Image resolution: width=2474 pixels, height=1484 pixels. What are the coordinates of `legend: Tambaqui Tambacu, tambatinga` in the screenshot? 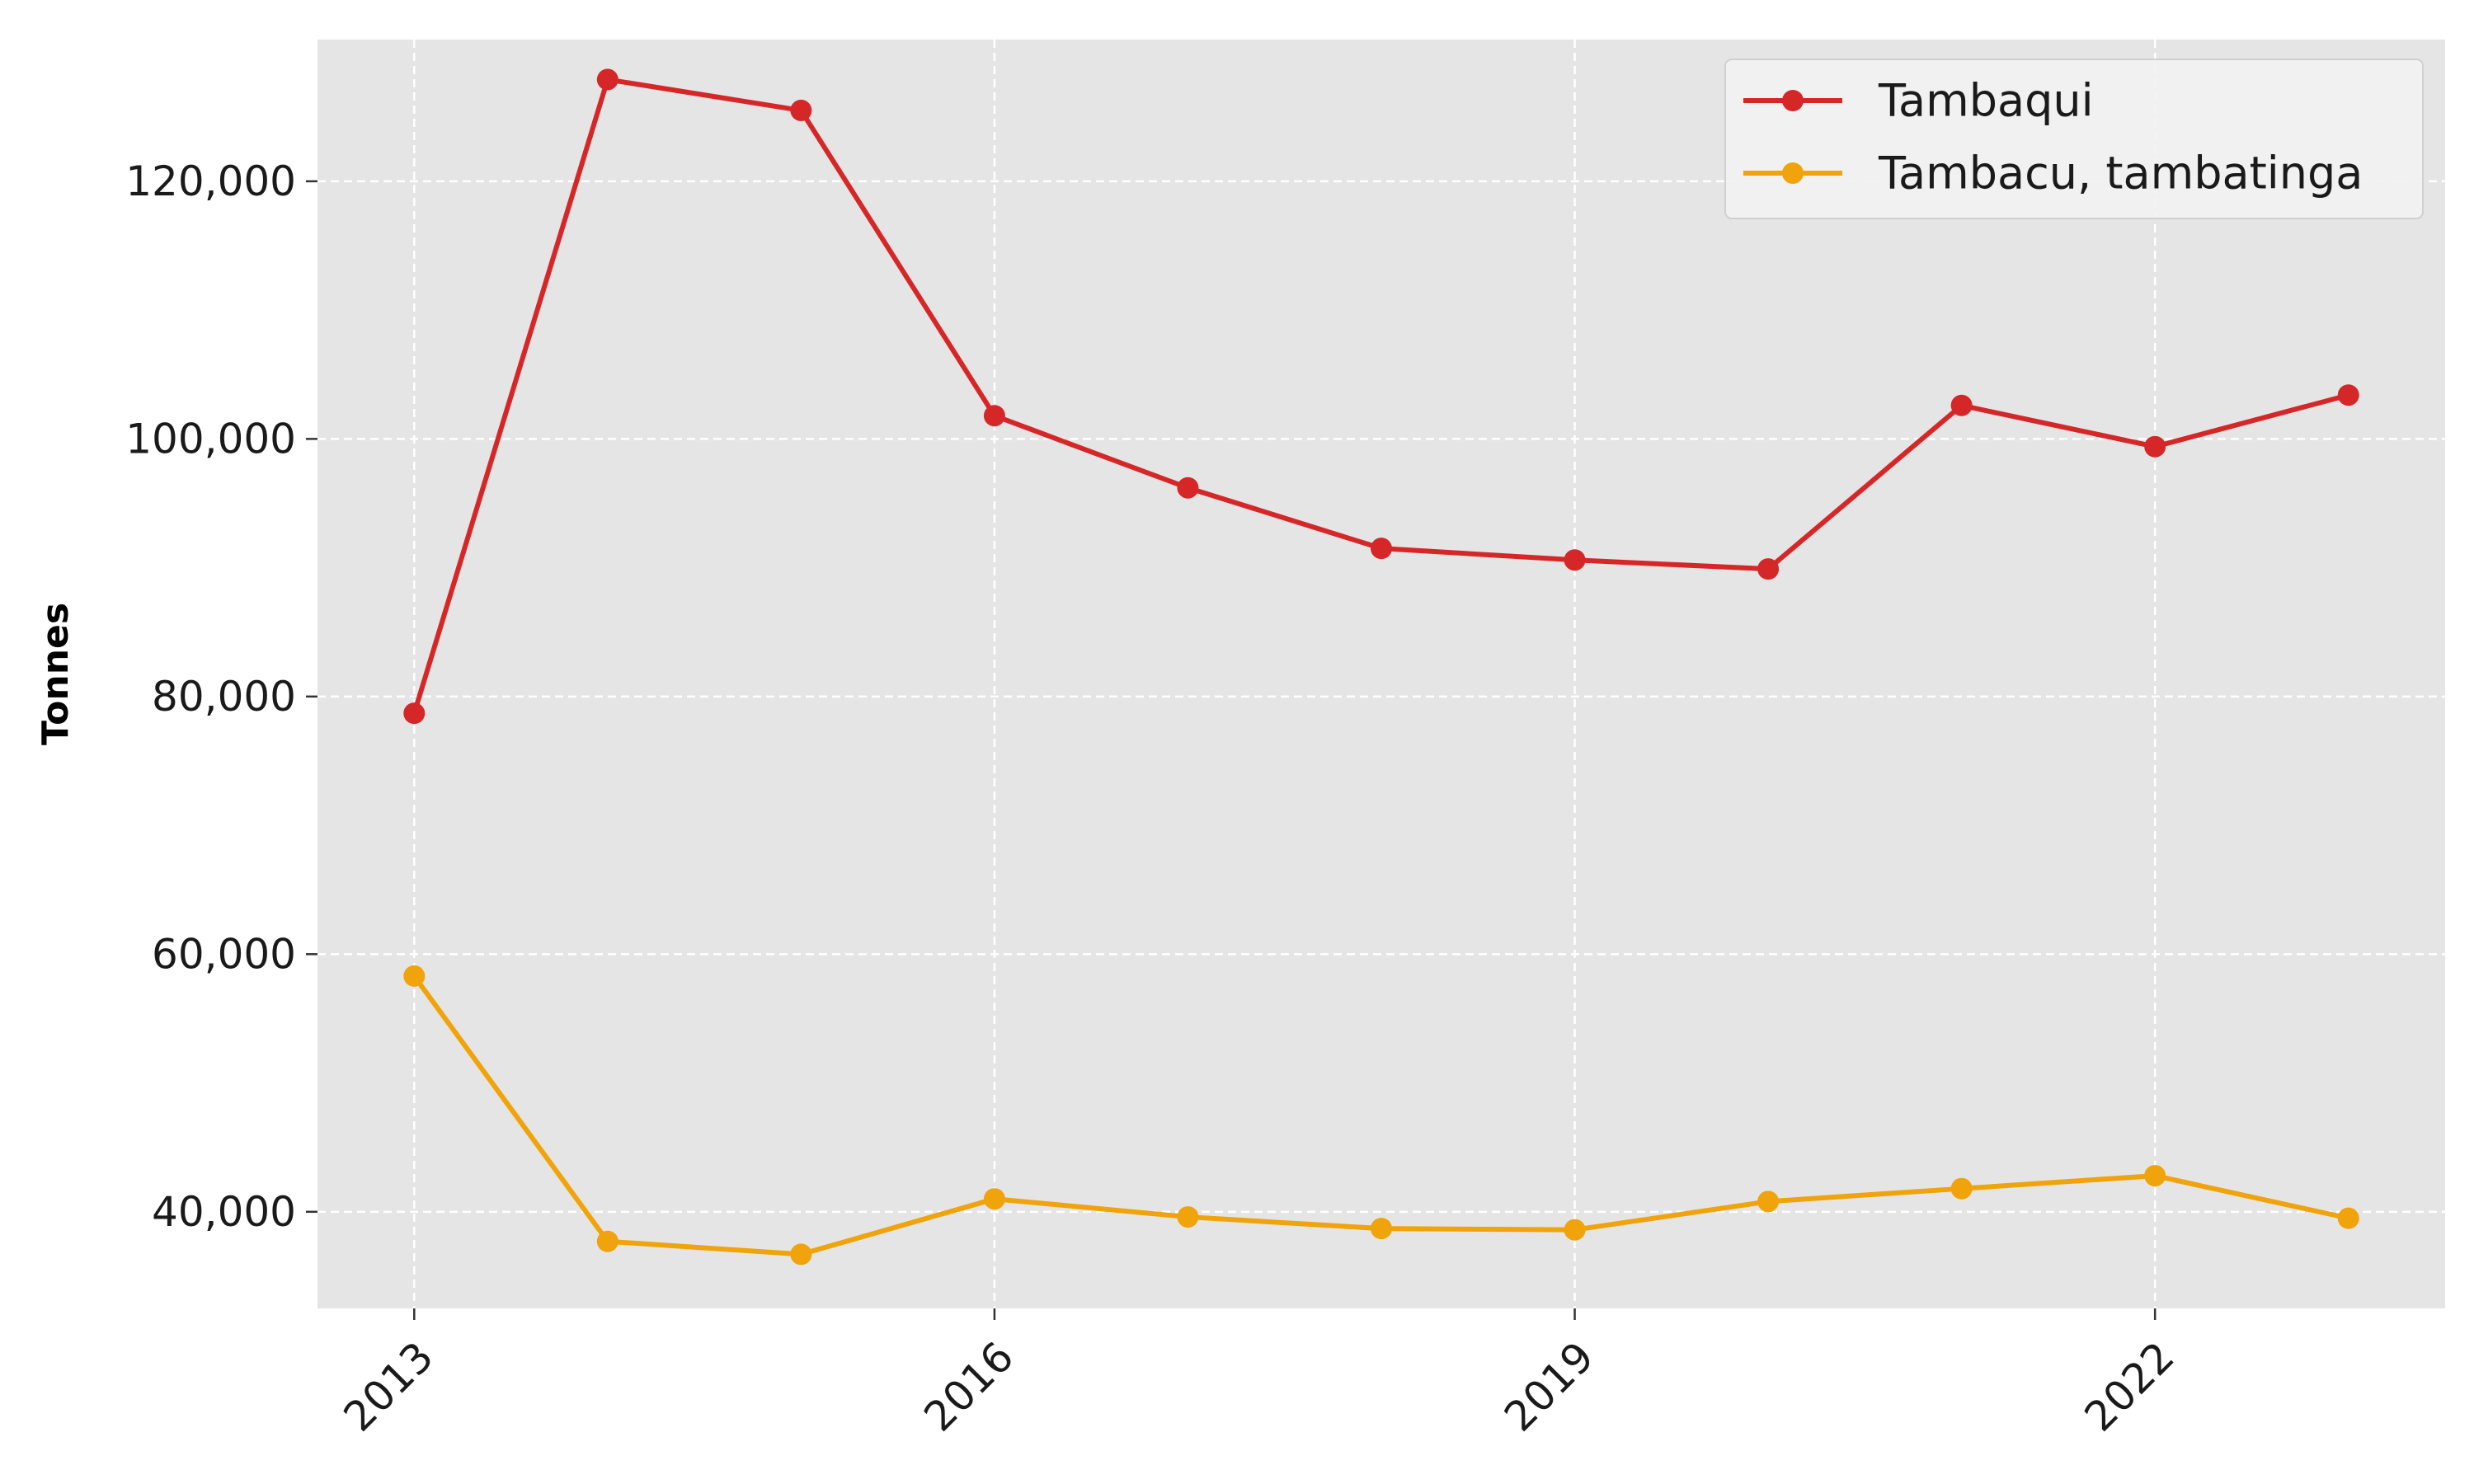 It's located at (2074, 139).